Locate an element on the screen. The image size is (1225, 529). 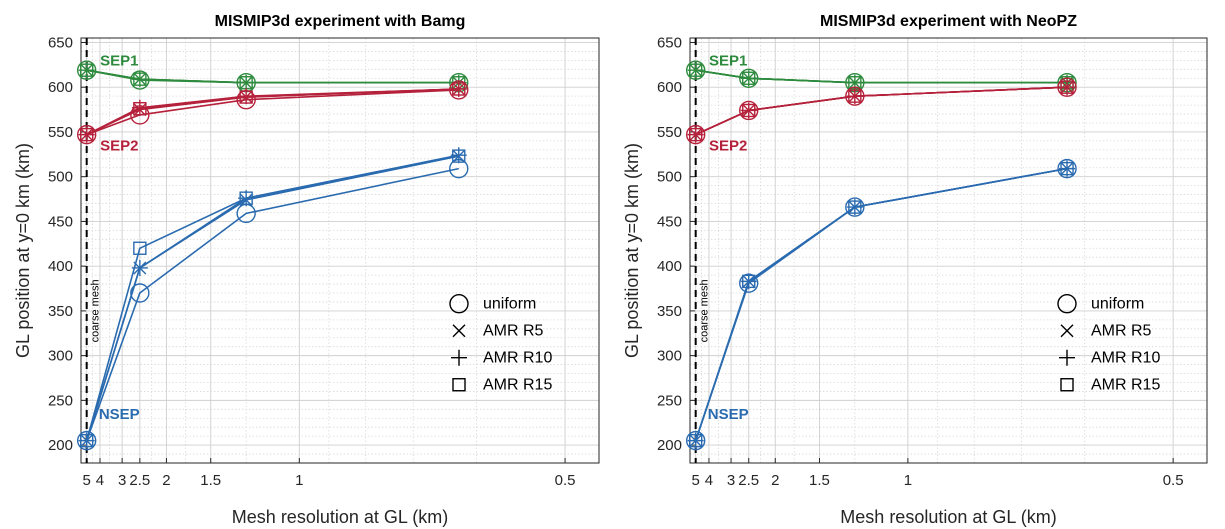
chart-title: MISMIP3d experiment with Bamg is located at coordinates (340, 21).